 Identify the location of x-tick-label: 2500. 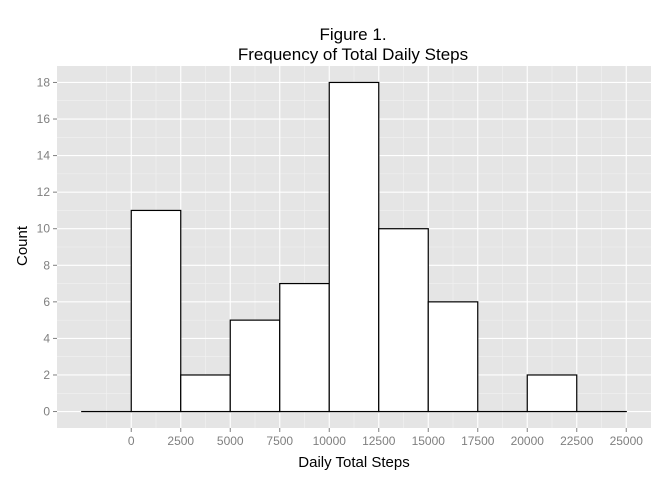
(180, 441).